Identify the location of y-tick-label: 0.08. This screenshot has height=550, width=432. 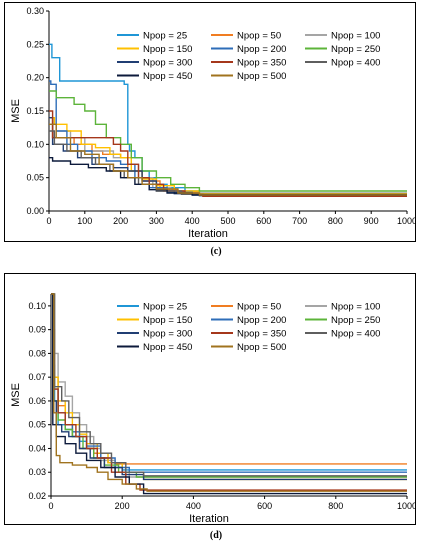
(37, 353).